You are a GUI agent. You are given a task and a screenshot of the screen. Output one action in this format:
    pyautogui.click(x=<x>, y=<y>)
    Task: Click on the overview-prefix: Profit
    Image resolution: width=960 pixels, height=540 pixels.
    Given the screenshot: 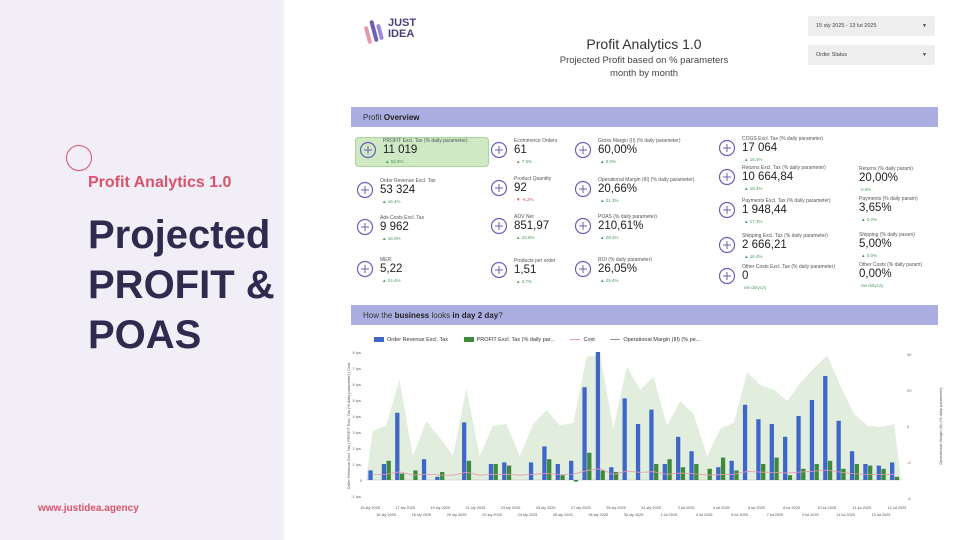 What is the action you would take?
    pyautogui.click(x=373, y=117)
    